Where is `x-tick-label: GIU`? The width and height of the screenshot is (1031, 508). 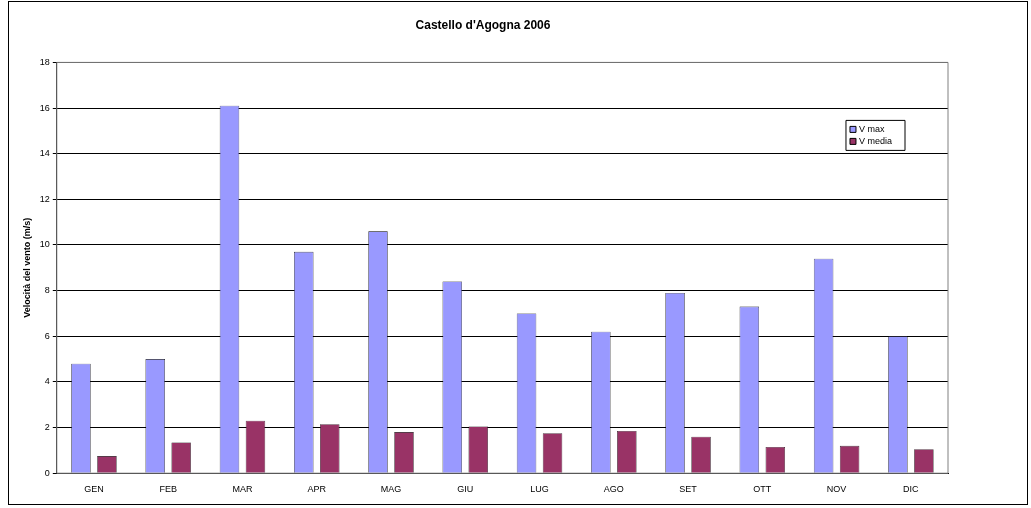
x-tick-label: GIU is located at coordinates (465, 489).